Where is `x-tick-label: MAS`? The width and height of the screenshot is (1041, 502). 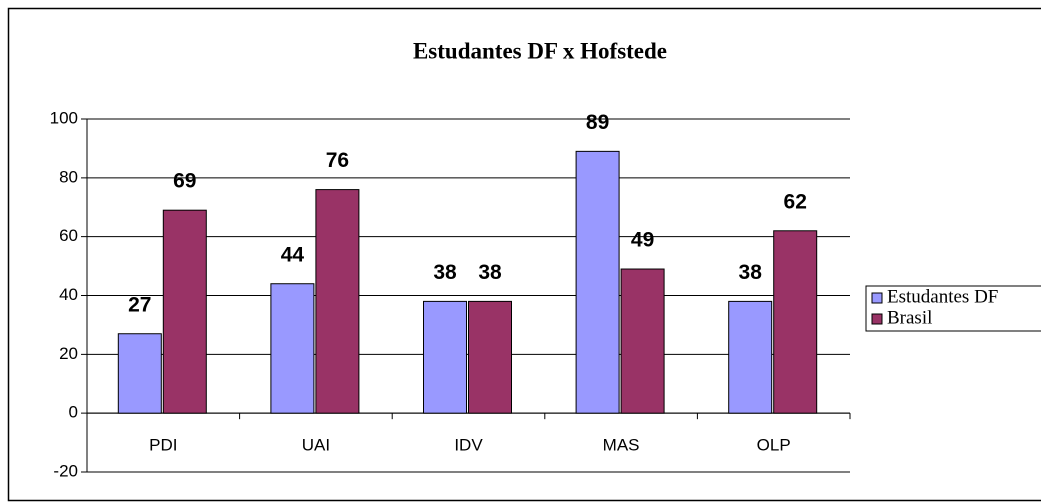
x-tick-label: MAS is located at coordinates (621, 444).